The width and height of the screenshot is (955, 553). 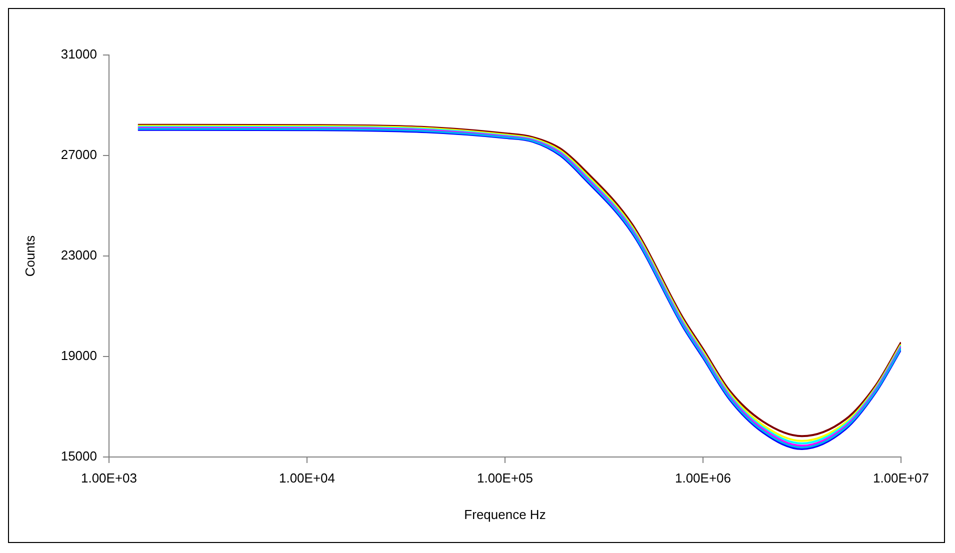 What do you see at coordinates (505, 514) in the screenshot?
I see `x-axis-title: Frequence Hz` at bounding box center [505, 514].